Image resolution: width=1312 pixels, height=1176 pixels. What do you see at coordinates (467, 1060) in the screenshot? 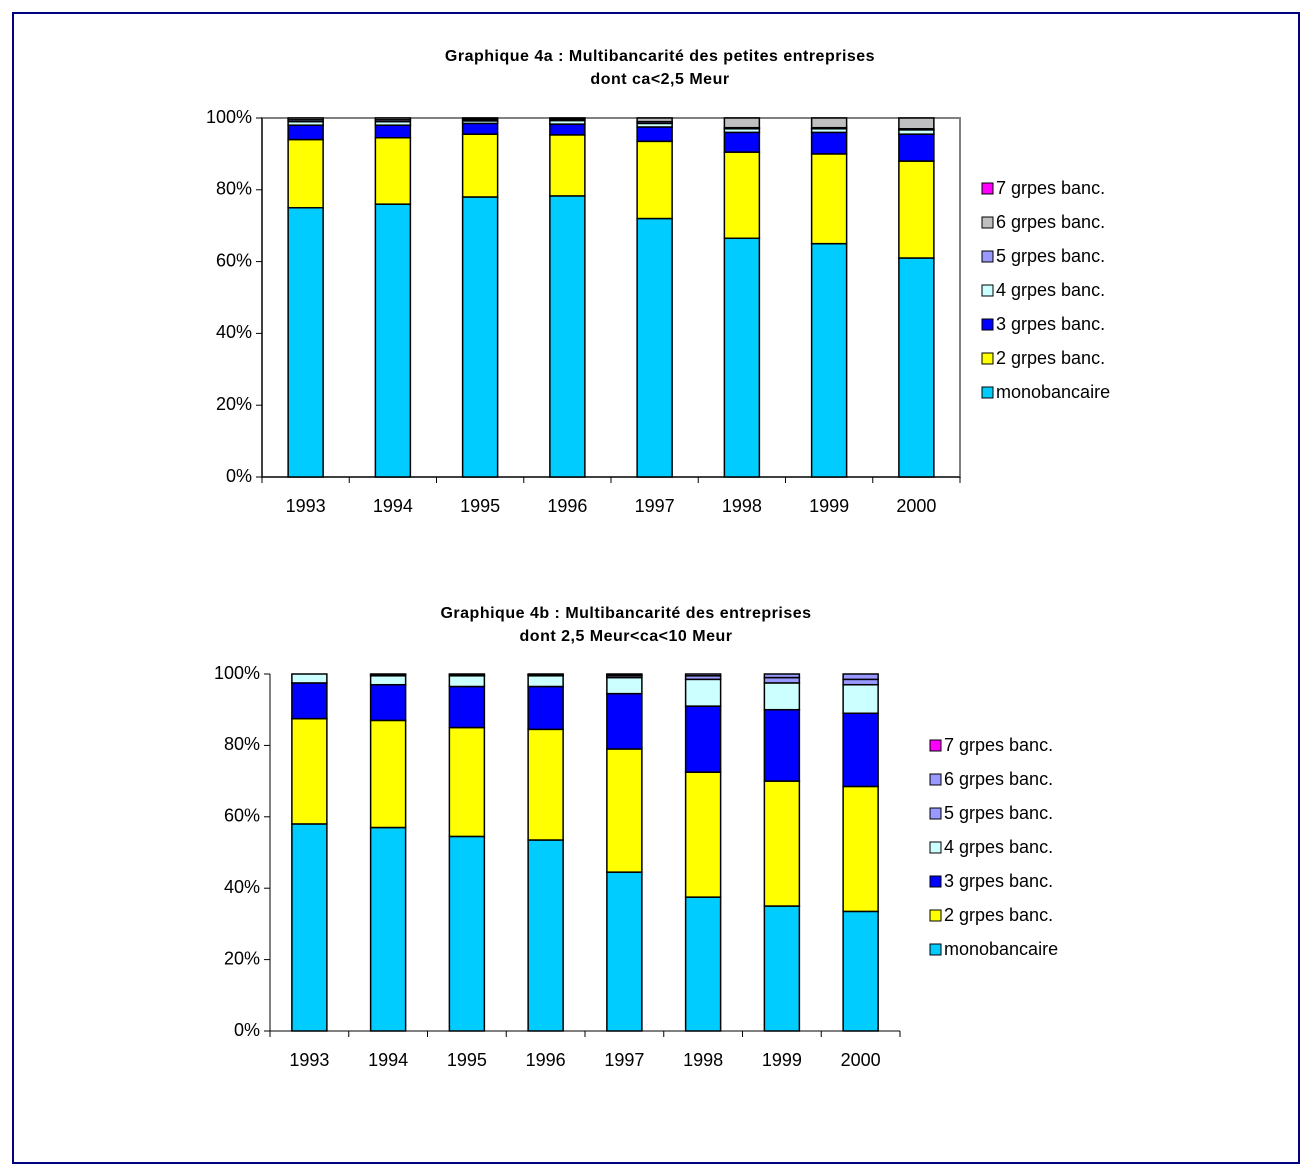
I see `x-tick-label: 1995` at bounding box center [467, 1060].